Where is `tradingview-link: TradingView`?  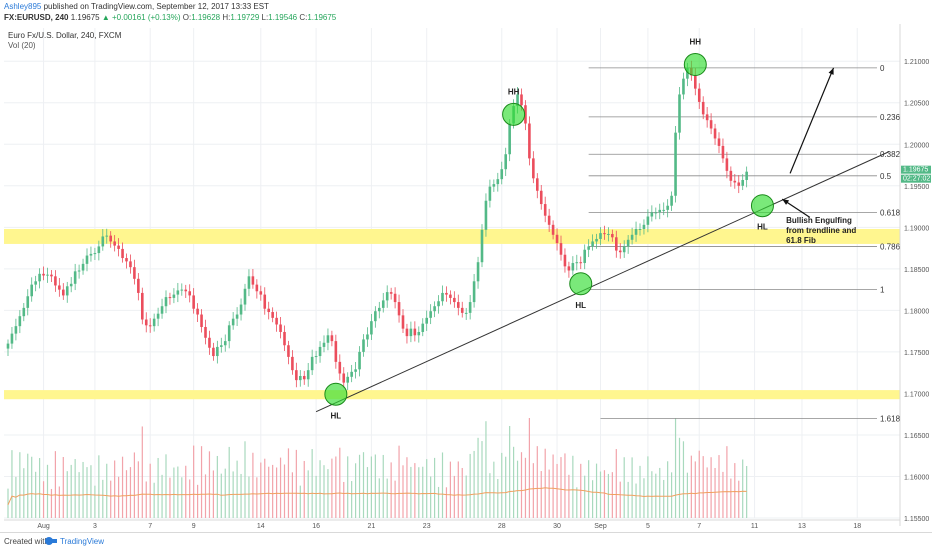
tradingview-link: TradingView is located at coordinates (82, 541).